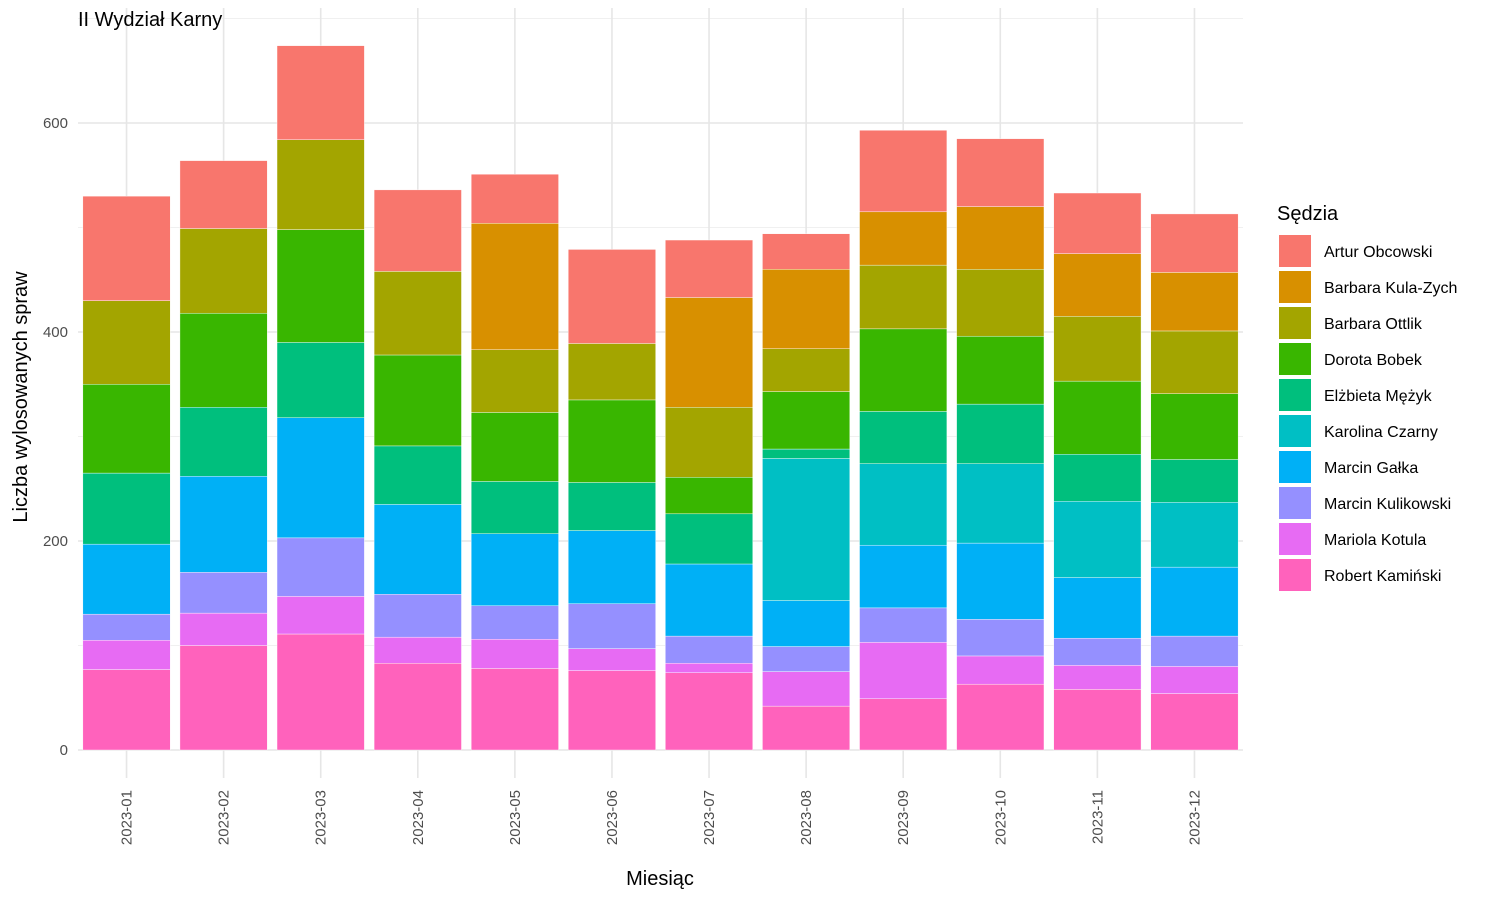 This screenshot has width=1500, height=900. Describe the element at coordinates (1097, 223) in the screenshot. I see `bar-segment: Artur Obcowski 2023-11: 58` at that location.